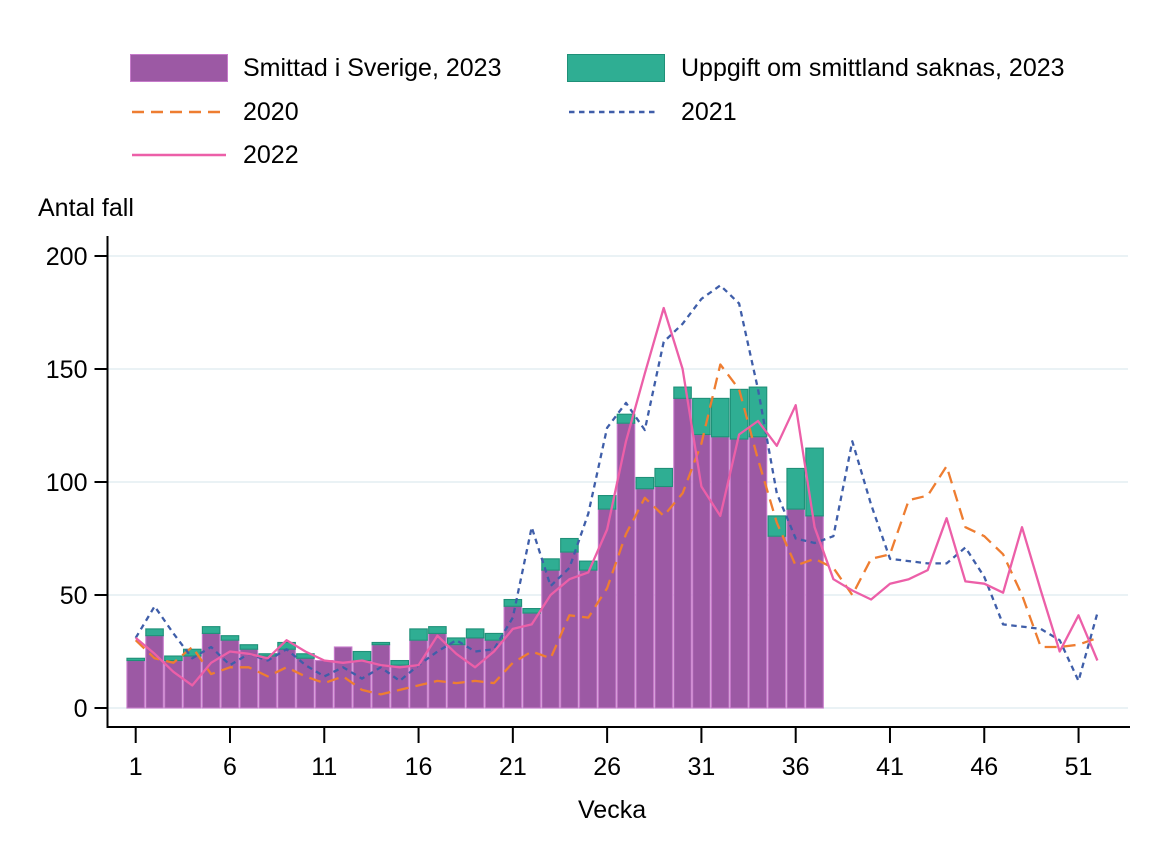 Image resolution: width=1157 pixels, height=842 pixels. Describe the element at coordinates (362, 684) in the screenshot. I see `bar-smittad-sverige-w13` at that location.